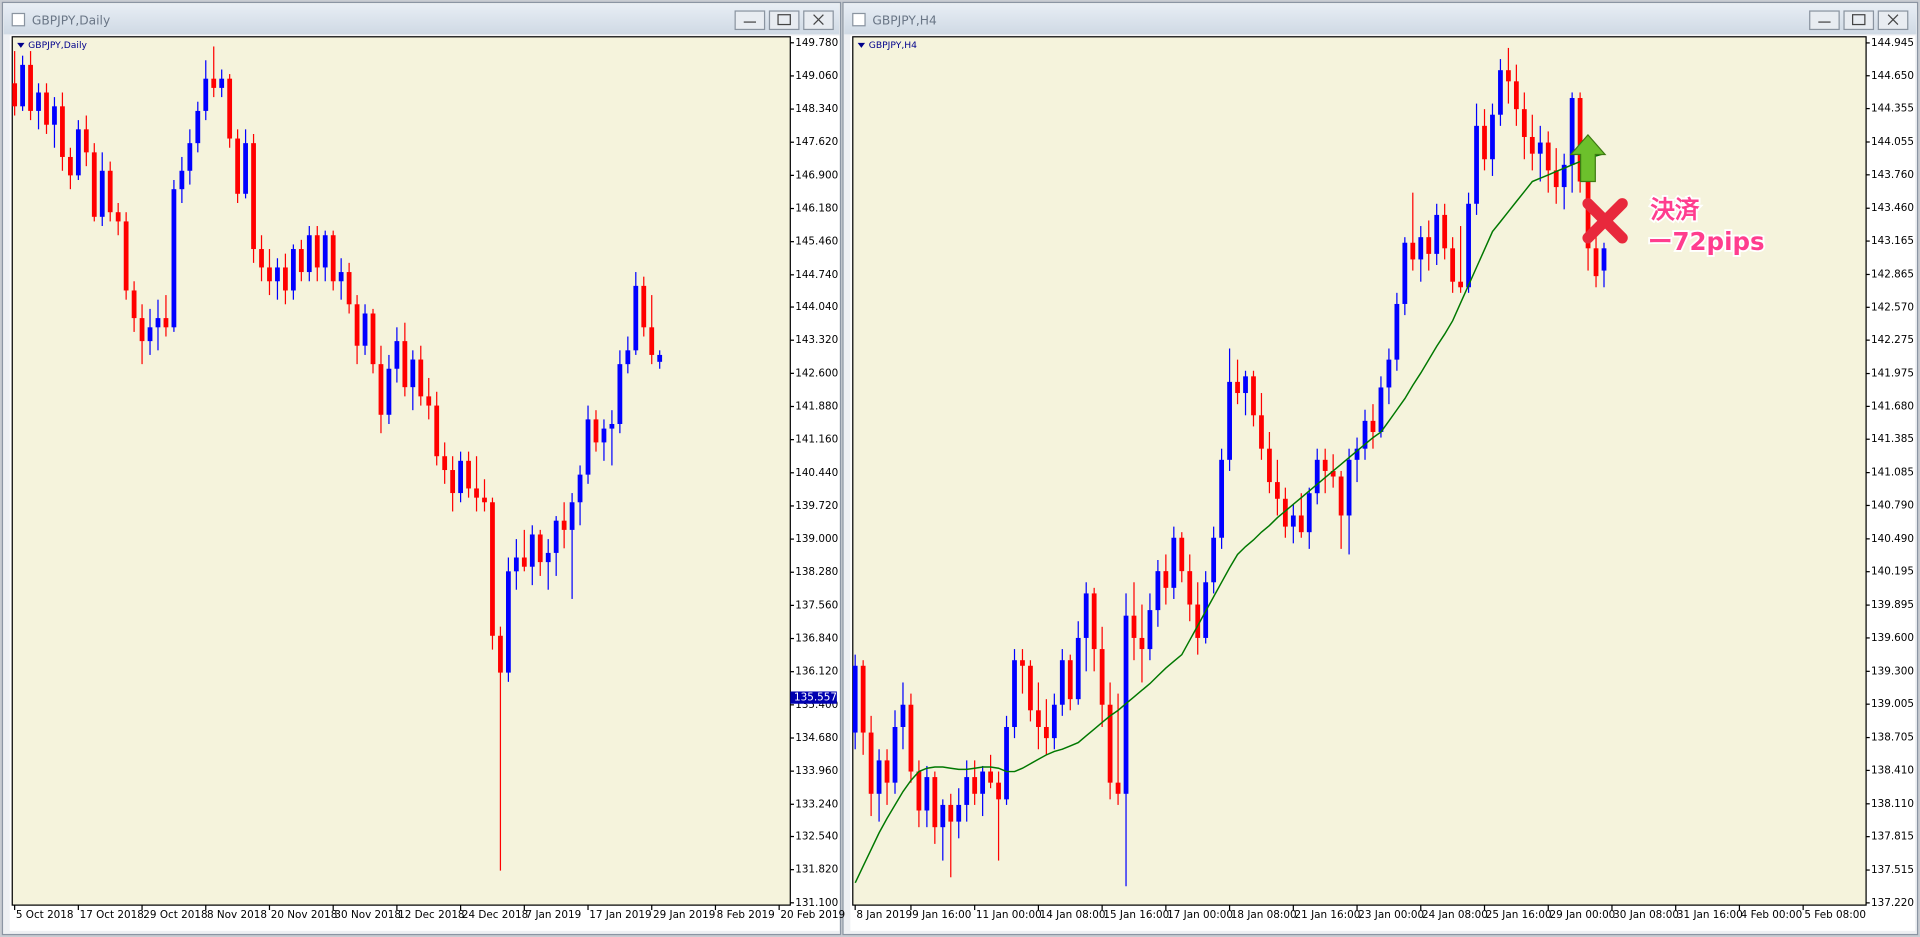 This screenshot has height=937, width=1920. What do you see at coordinates (816, 109) in the screenshot?
I see `y-tick-label: 148.340` at bounding box center [816, 109].